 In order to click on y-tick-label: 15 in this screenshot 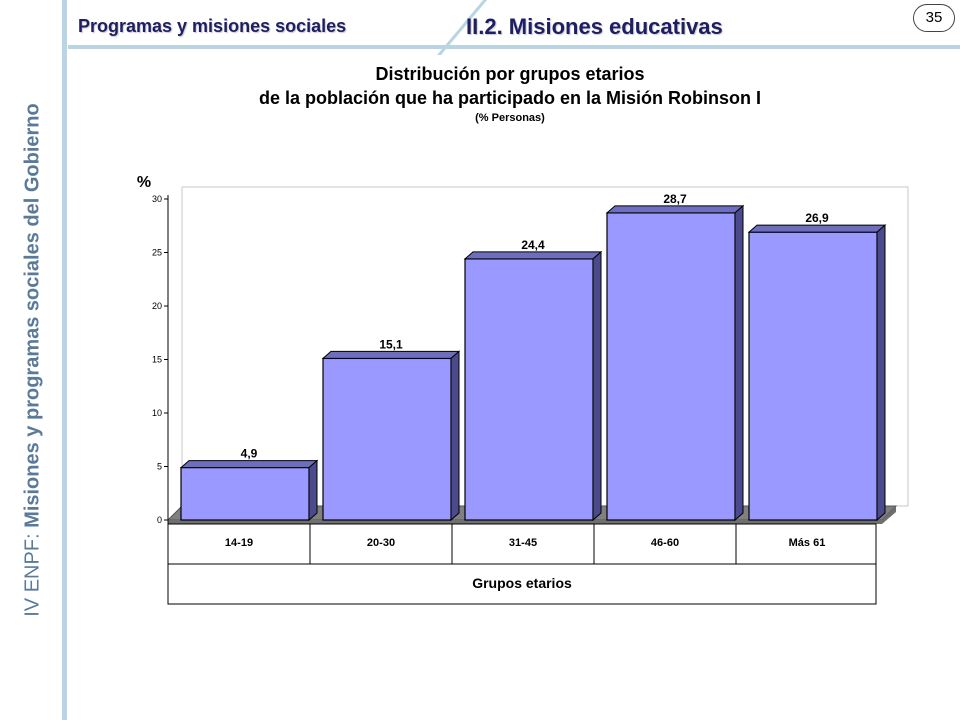, I will do `click(157, 360)`.